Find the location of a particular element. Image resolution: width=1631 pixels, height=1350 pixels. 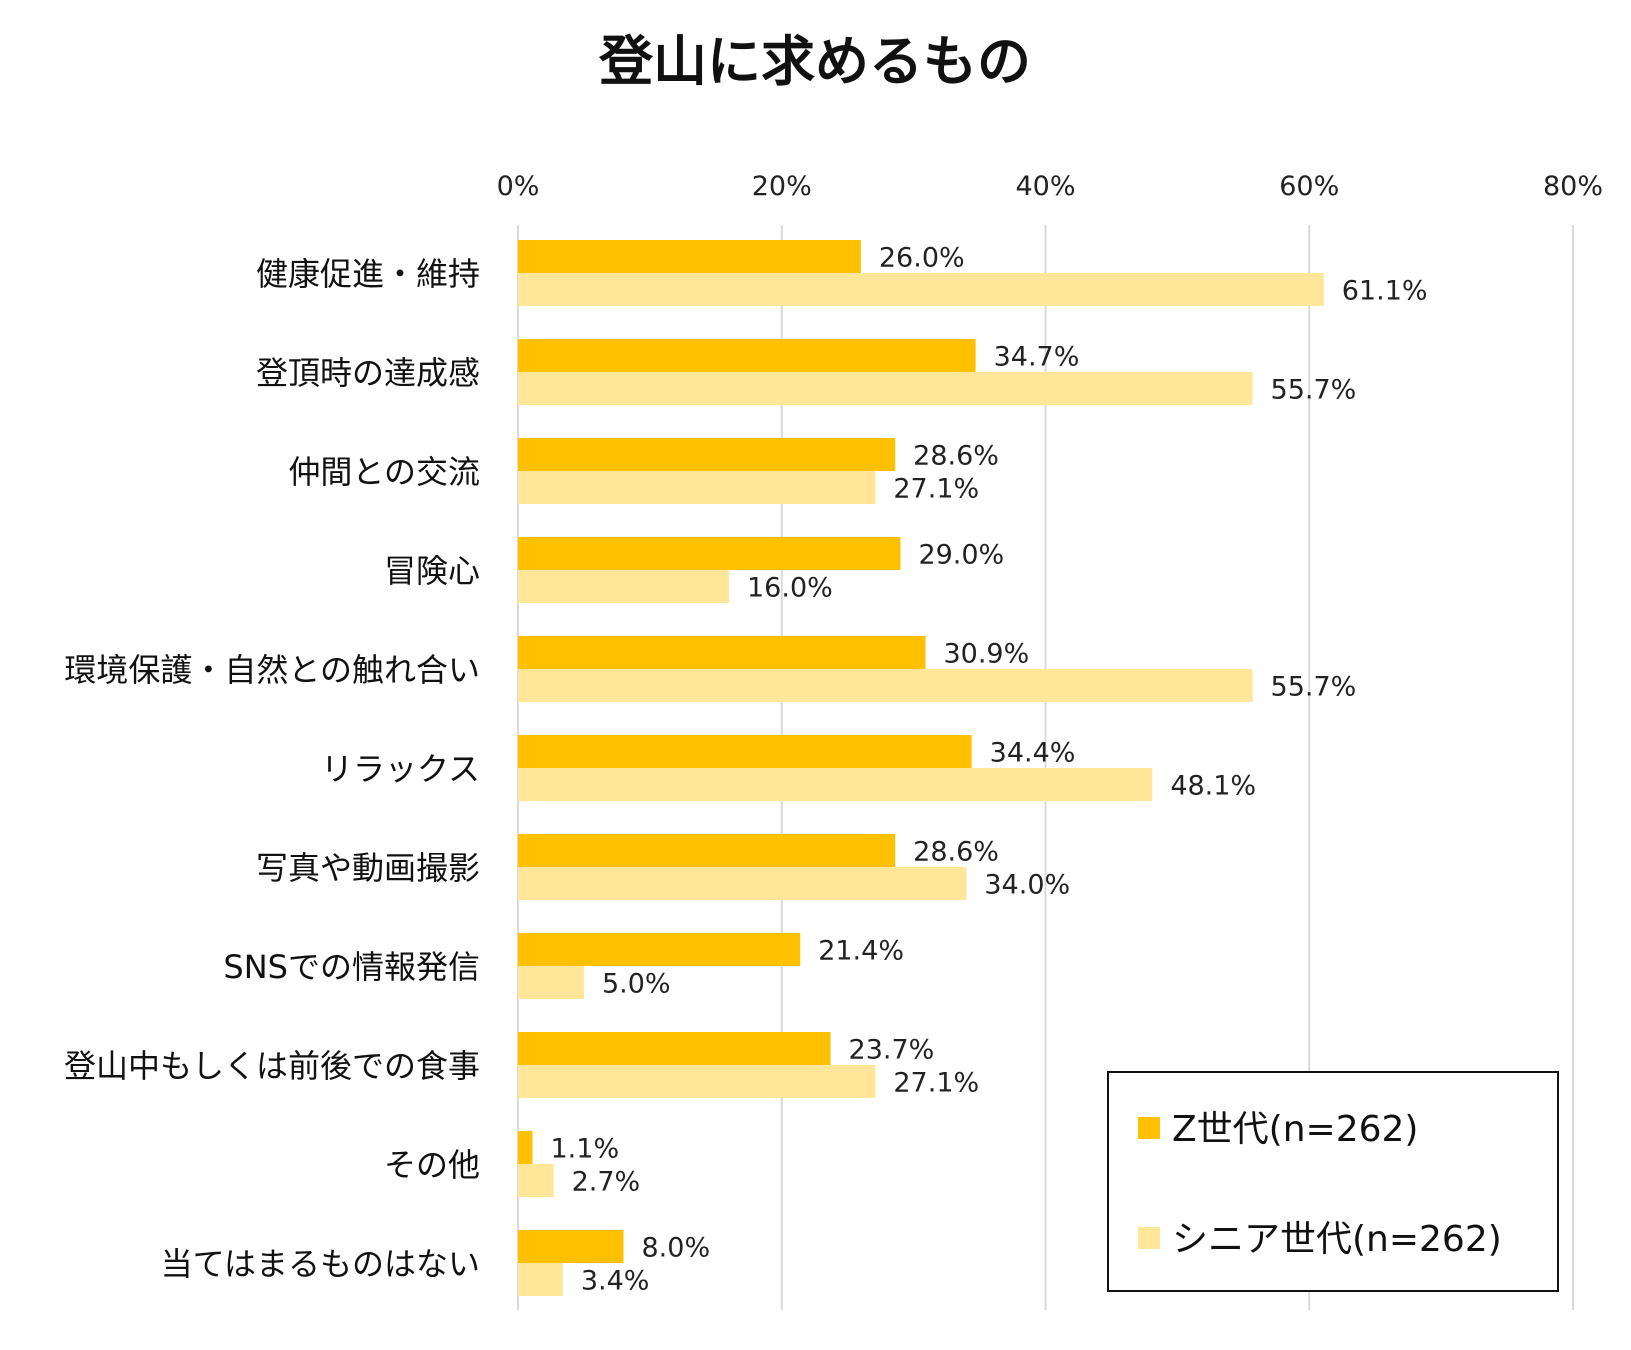

bar-series0-cat1 is located at coordinates (747, 355).